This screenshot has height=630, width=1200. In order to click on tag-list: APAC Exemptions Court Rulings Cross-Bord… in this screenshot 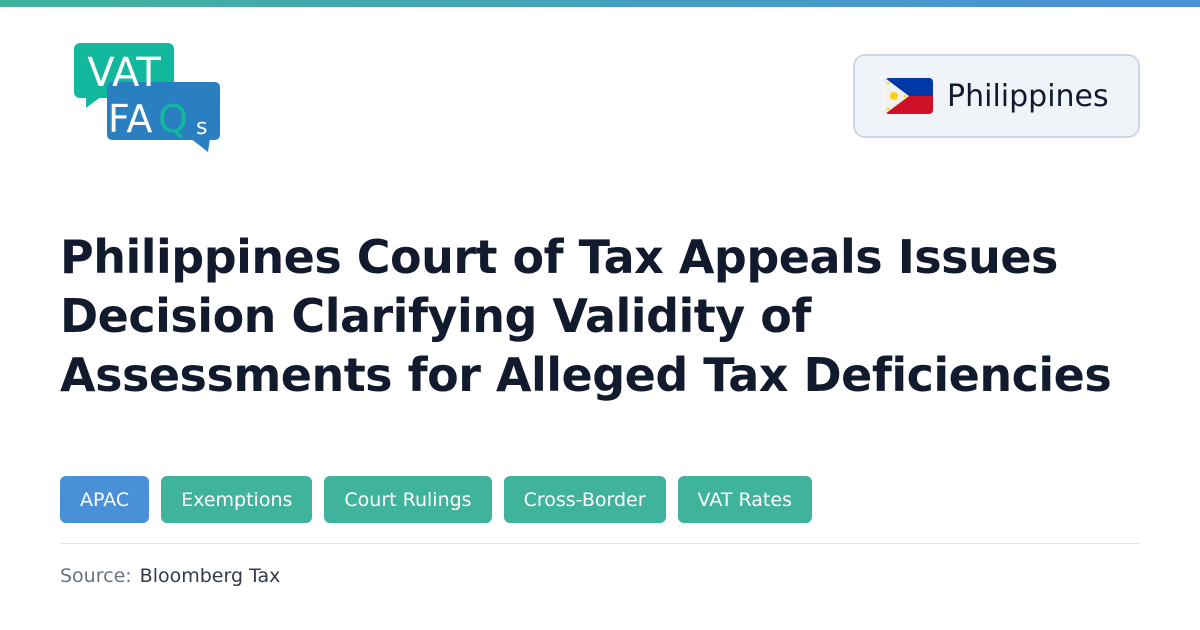, I will do `click(436, 499)`.